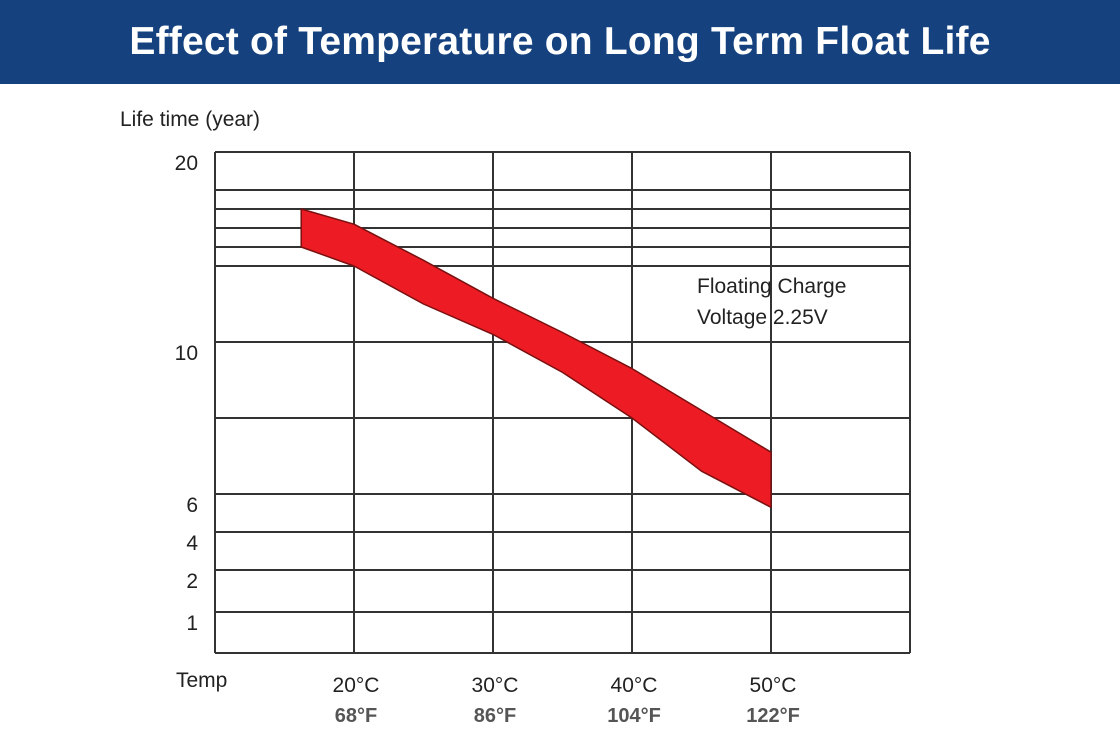 The width and height of the screenshot is (1120, 750). Describe the element at coordinates (634, 685) in the screenshot. I see `x-tick-label-celsius: 40°C` at that location.